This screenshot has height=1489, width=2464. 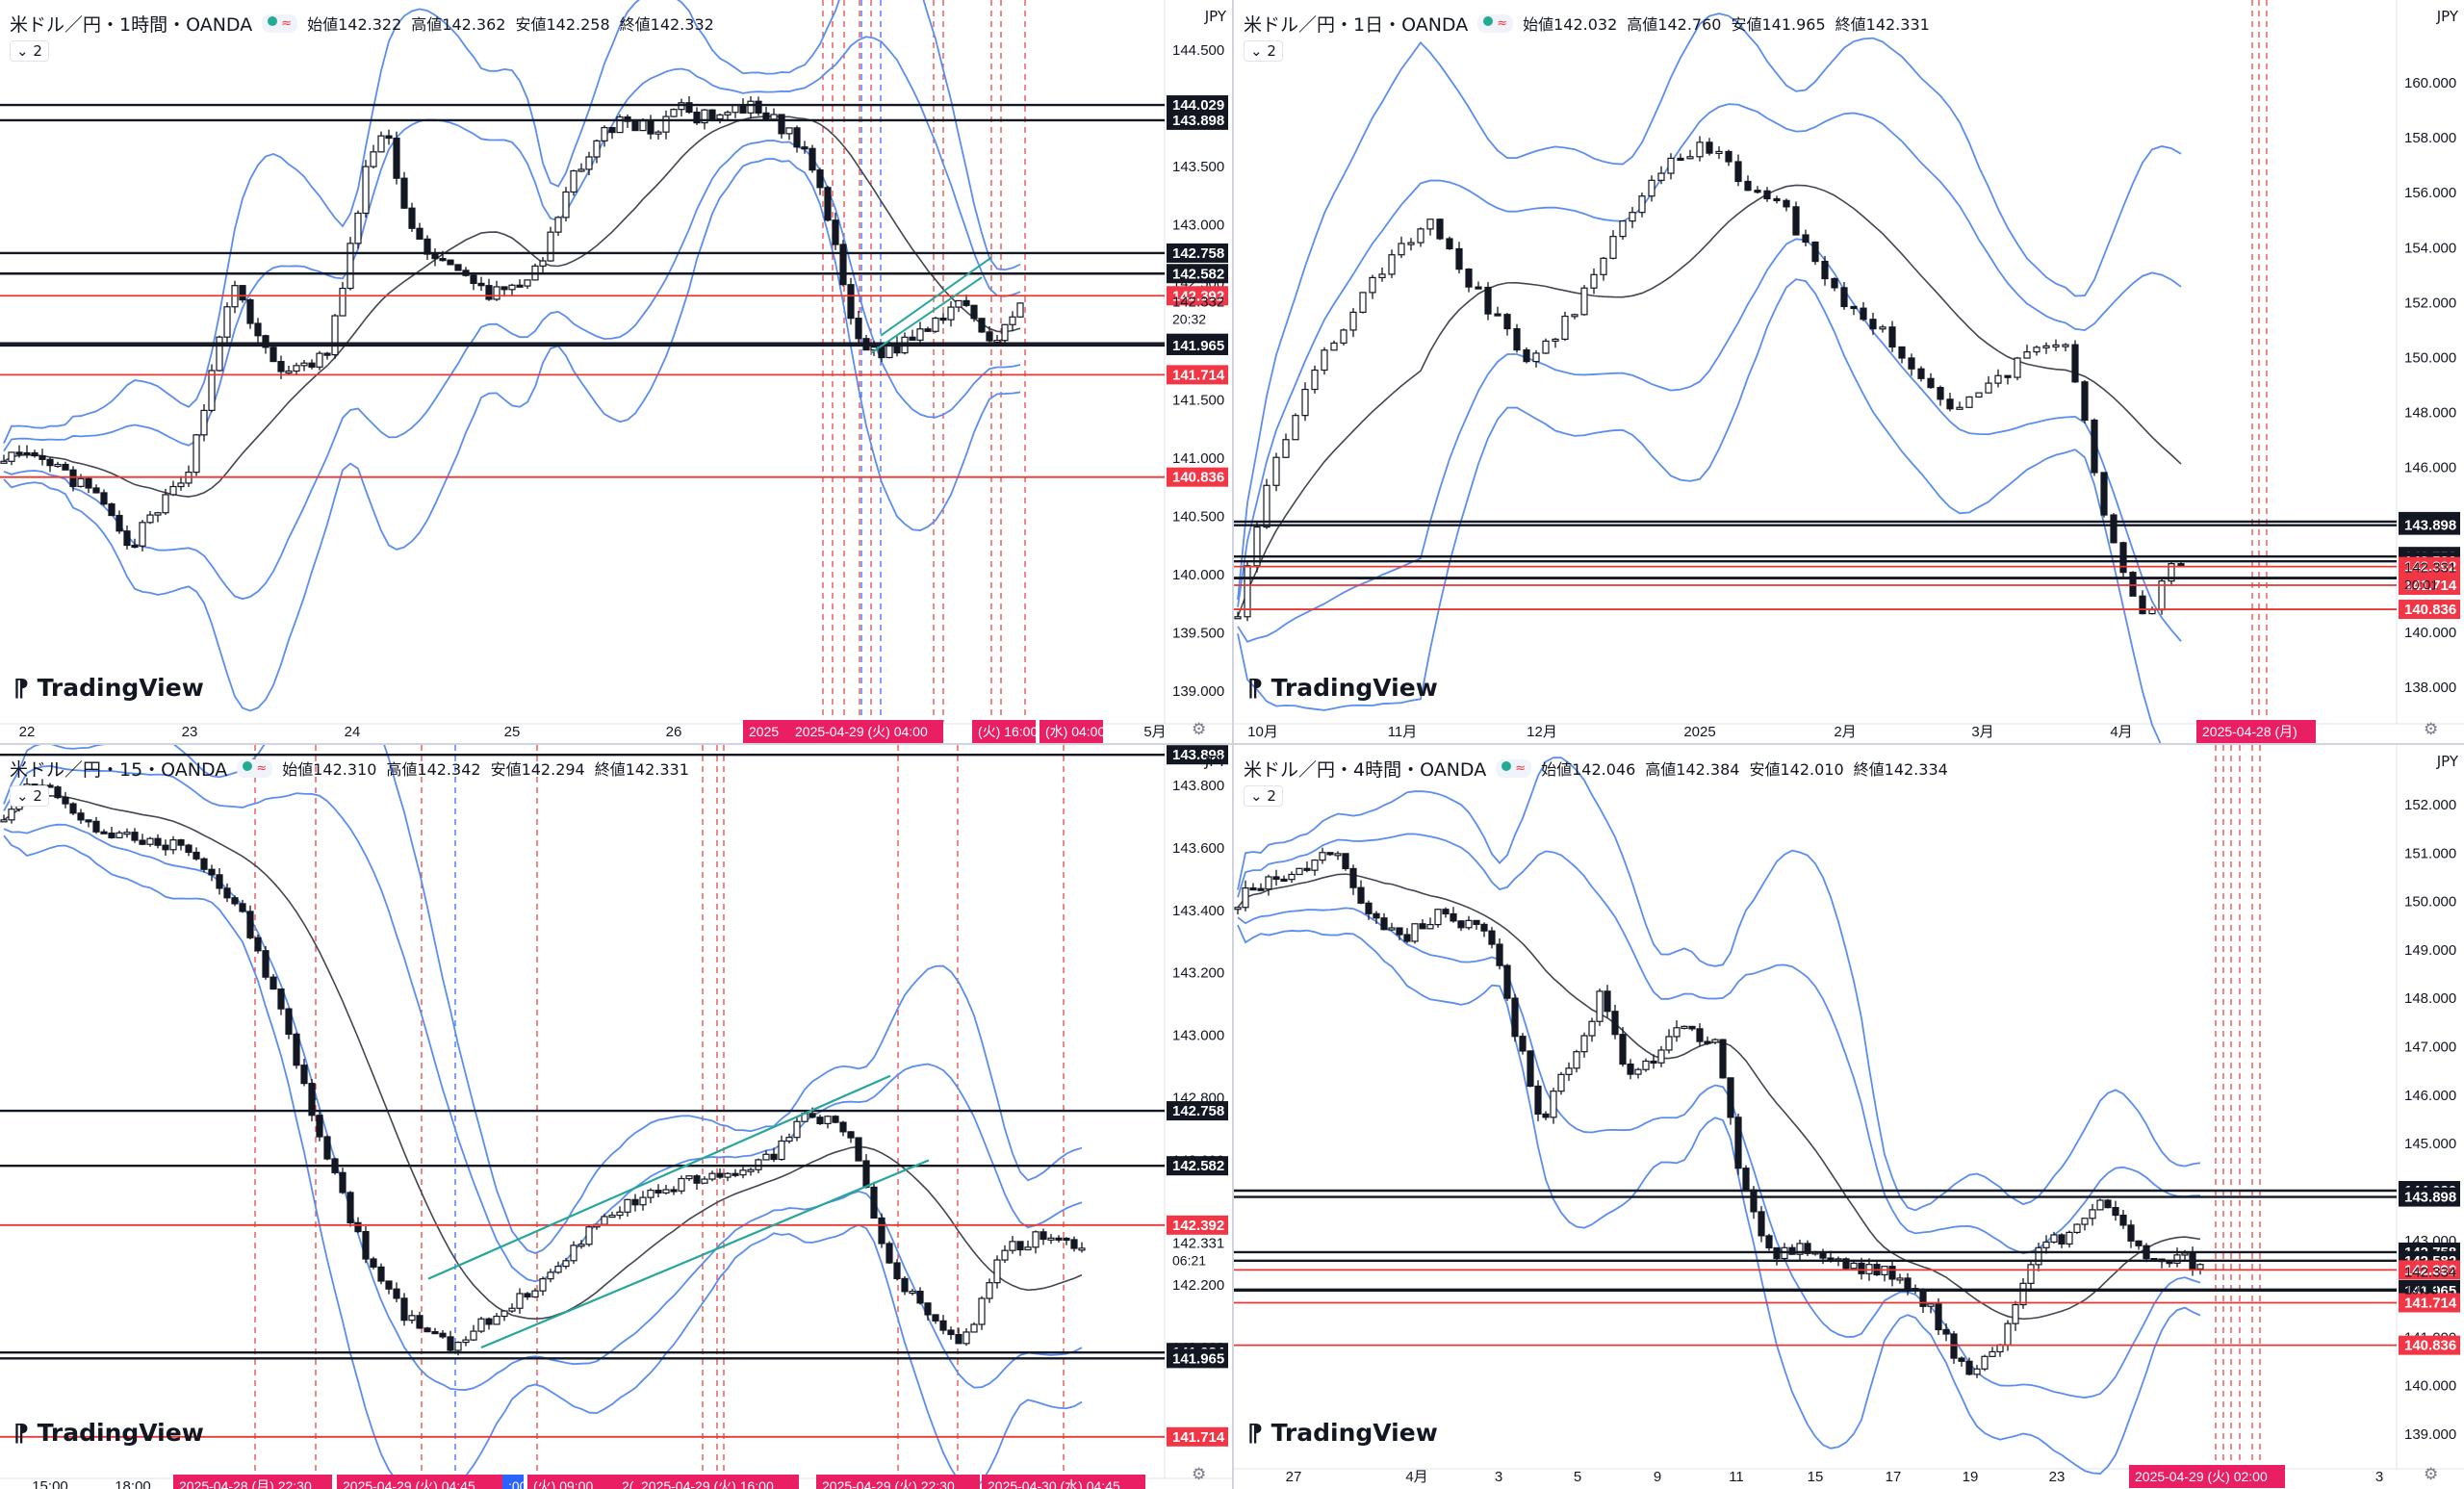 What do you see at coordinates (119, 770) in the screenshot?
I see `symbol-title: 米ドル／円・15・OANDA` at bounding box center [119, 770].